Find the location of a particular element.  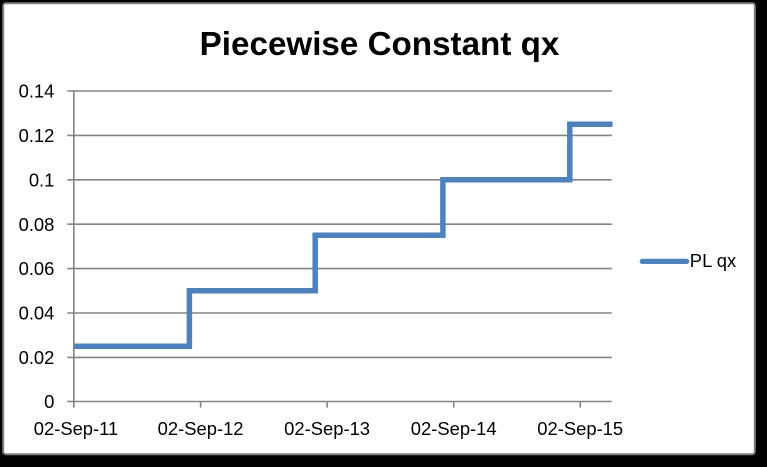

svg-text: 02-Sep-11 is located at coordinates (76, 428).